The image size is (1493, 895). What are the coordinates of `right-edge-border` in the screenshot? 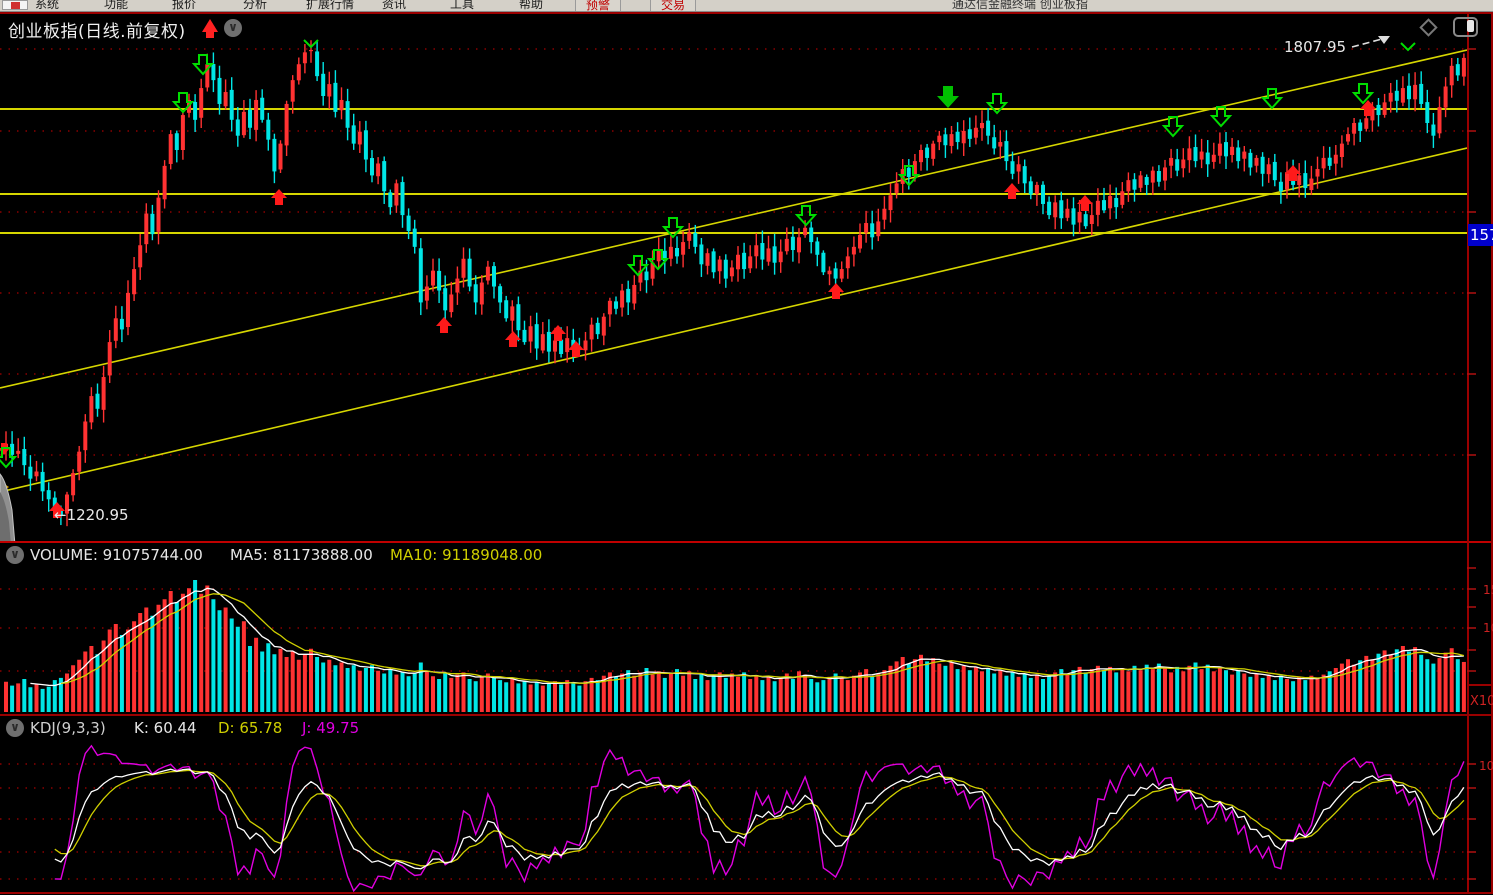 It's located at (1492, 453).